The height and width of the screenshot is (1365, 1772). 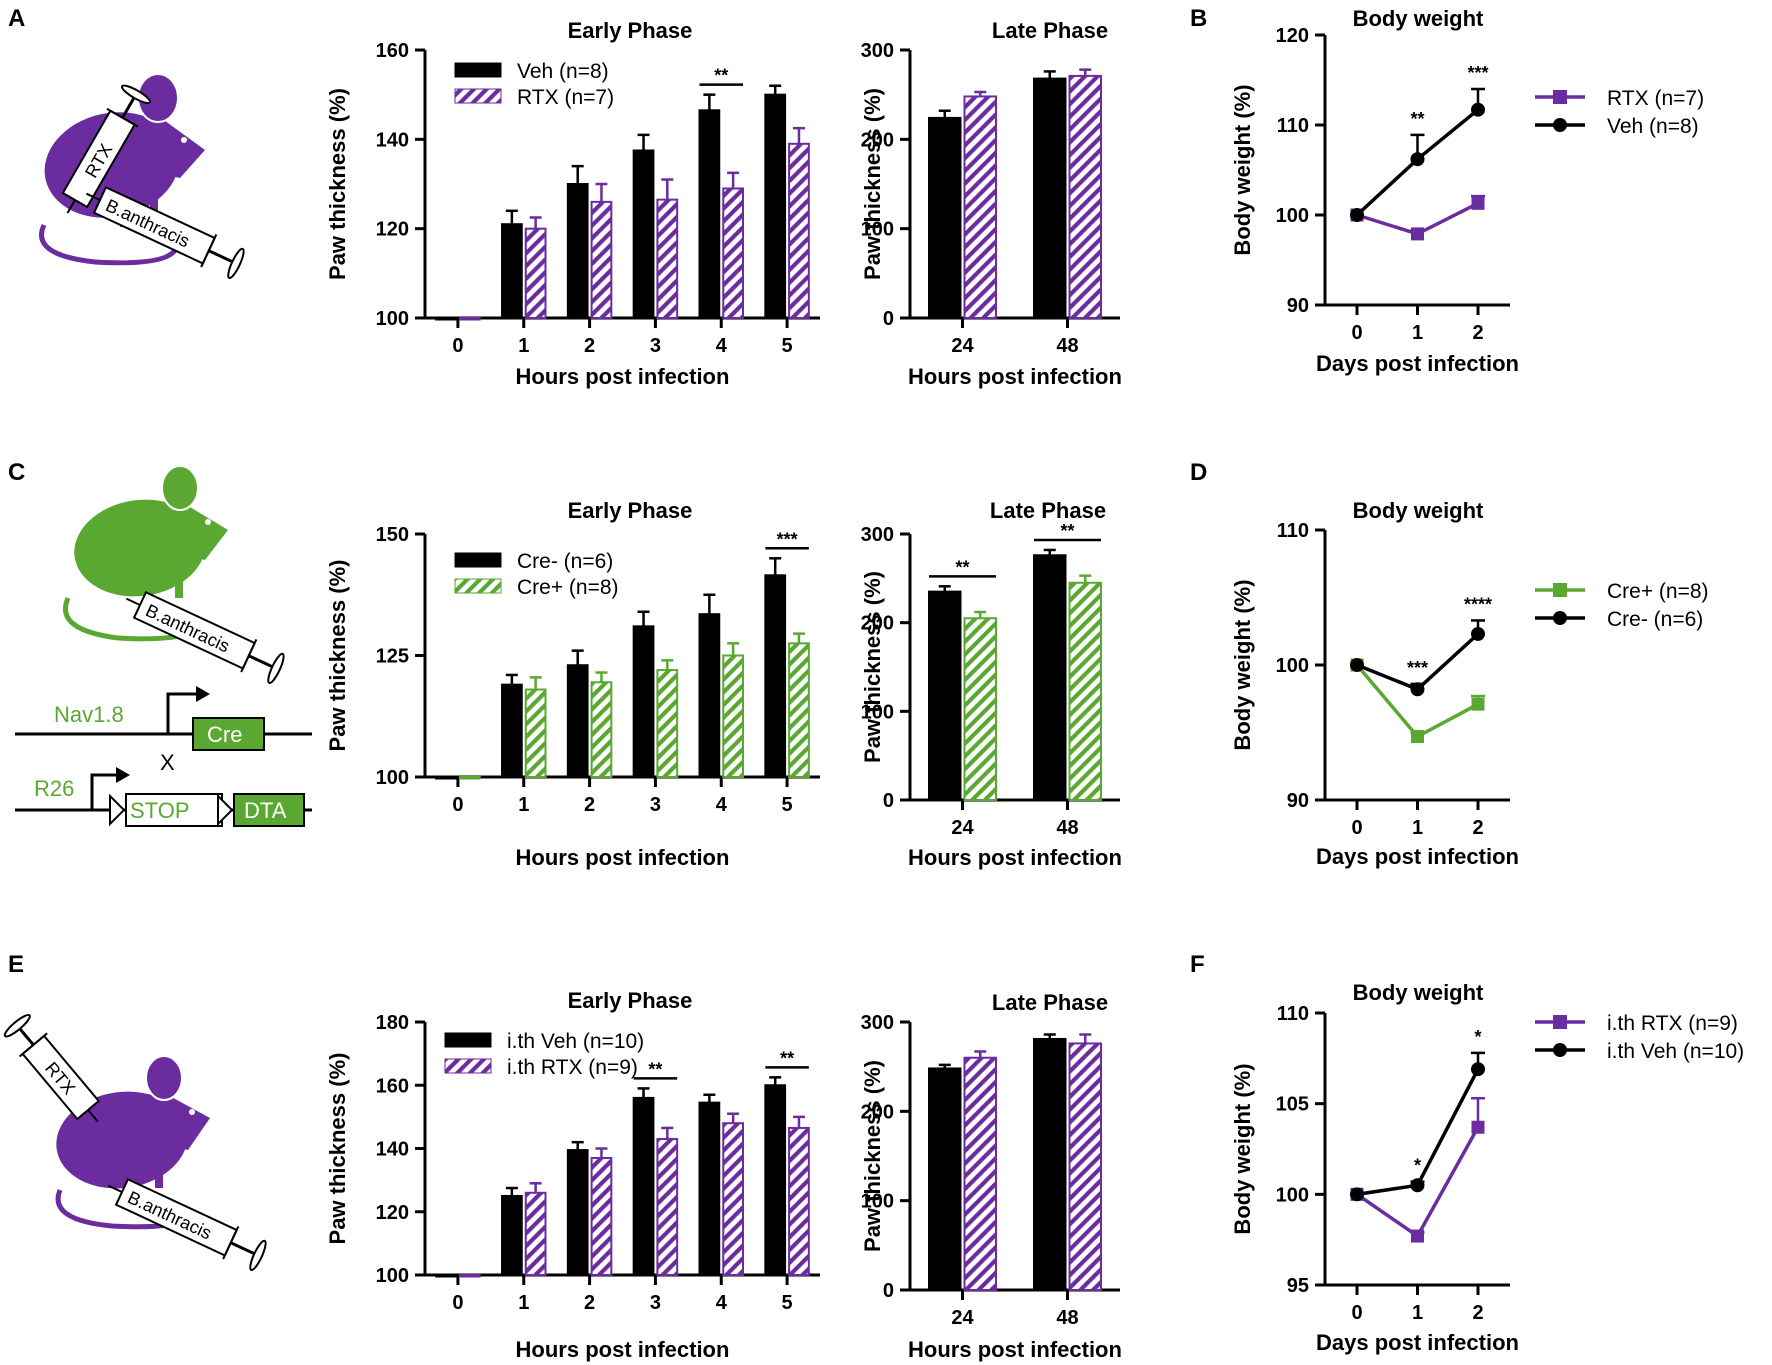 What do you see at coordinates (1242, 169) in the screenshot?
I see `y-axis-label: Body weight (%)` at bounding box center [1242, 169].